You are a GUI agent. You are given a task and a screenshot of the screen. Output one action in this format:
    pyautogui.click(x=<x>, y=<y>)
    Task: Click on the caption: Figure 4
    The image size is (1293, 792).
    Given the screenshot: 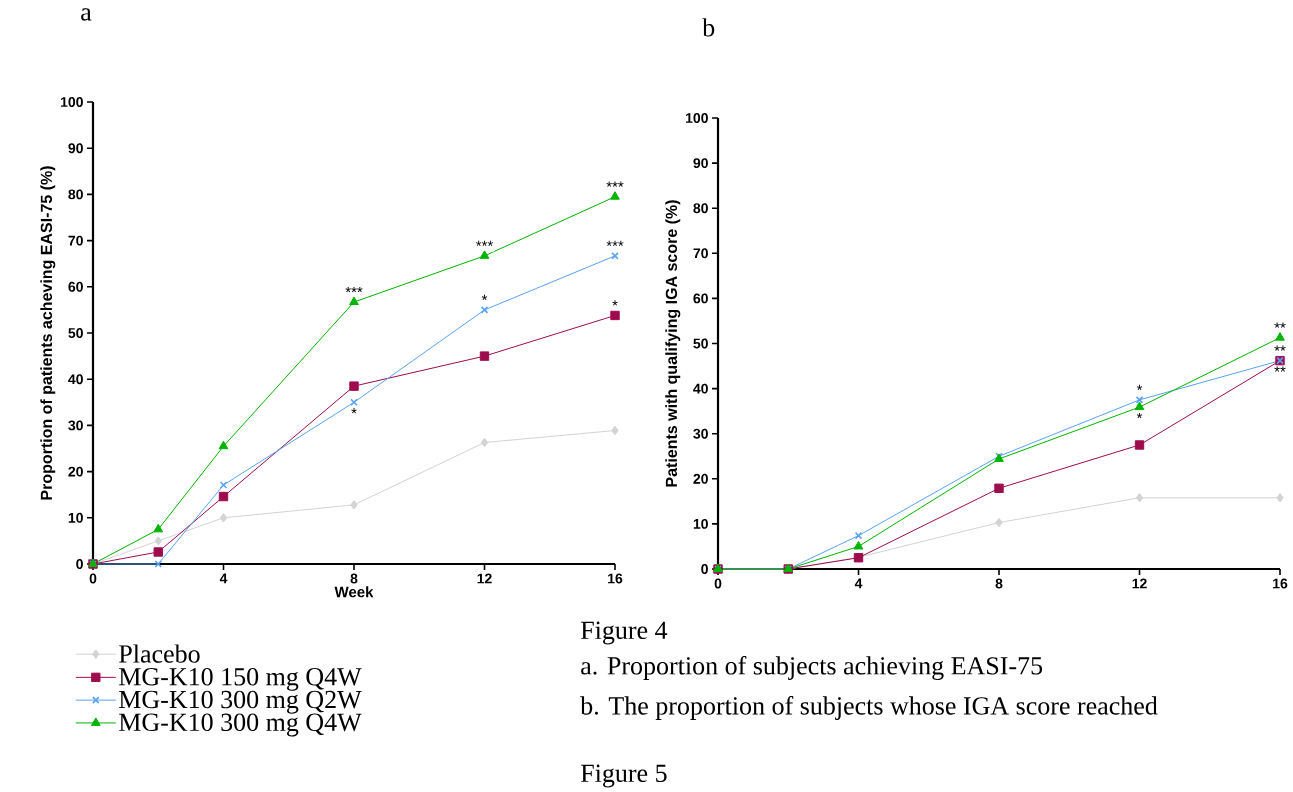 What is the action you would take?
    pyautogui.click(x=624, y=633)
    